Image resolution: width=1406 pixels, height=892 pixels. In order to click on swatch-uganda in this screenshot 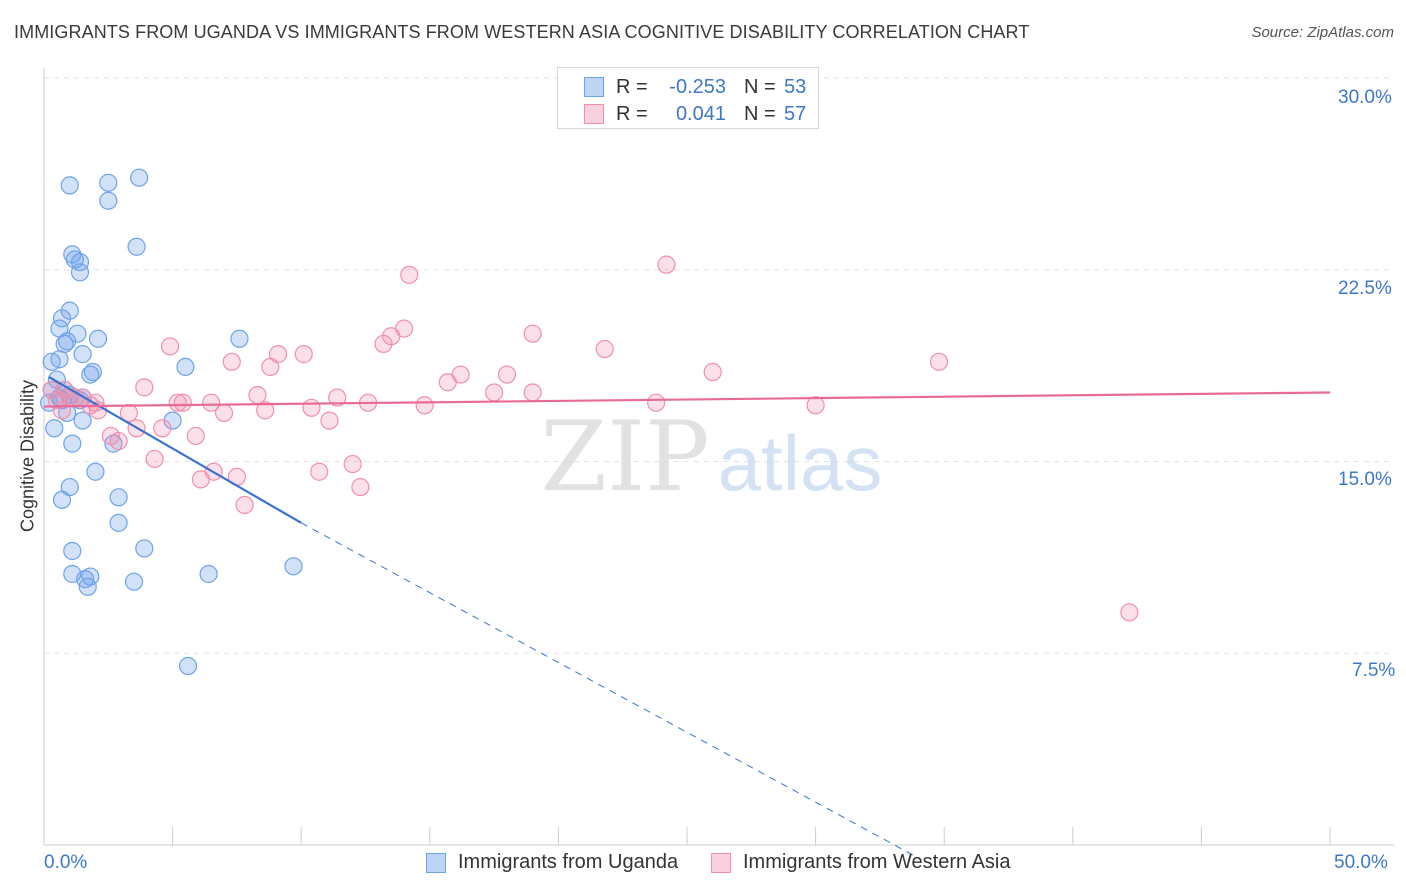, I will do `click(594, 87)`.